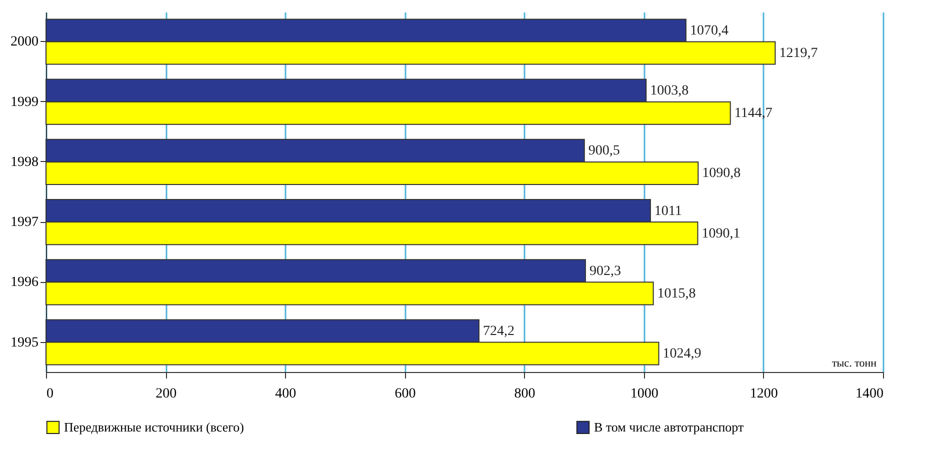 This screenshot has width=926, height=455. I want to click on data-label: 900,5, so click(604, 151).